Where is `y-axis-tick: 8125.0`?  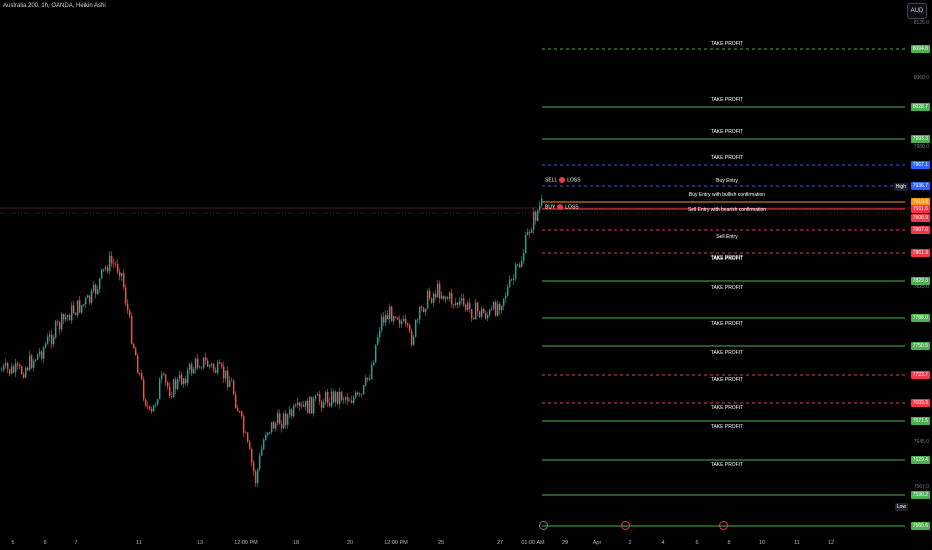 y-axis-tick: 8125.0 is located at coordinates (921, 23).